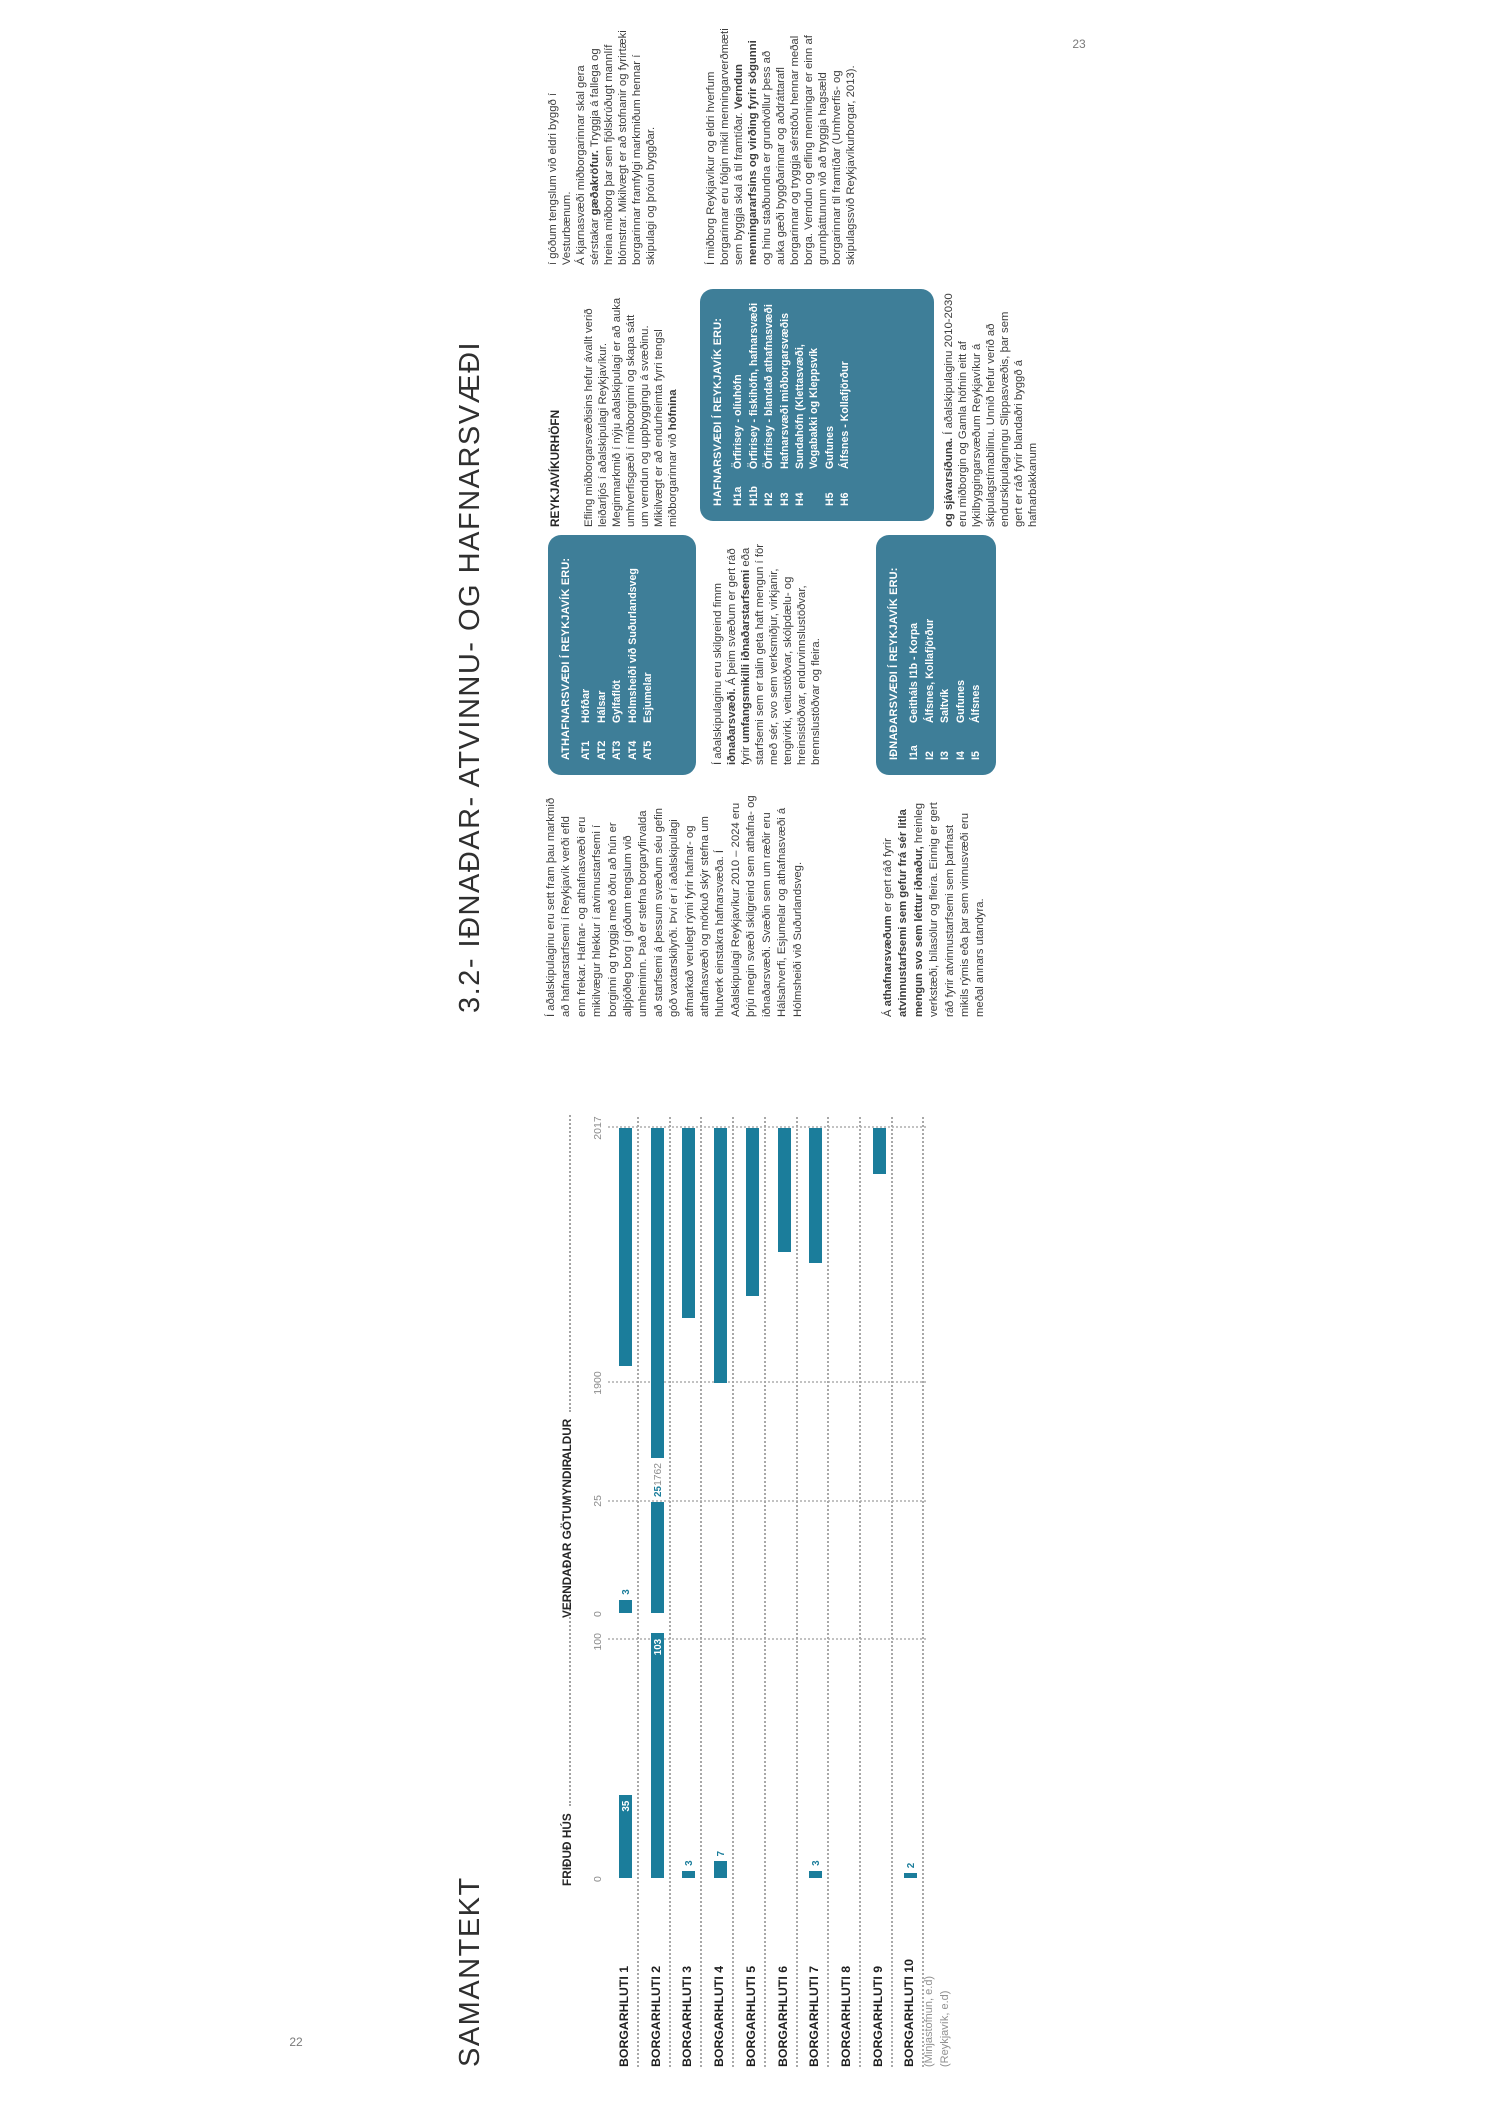 The width and height of the screenshot is (1500, 2123). I want to click on axis-tick: 2017, so click(598, 1128).